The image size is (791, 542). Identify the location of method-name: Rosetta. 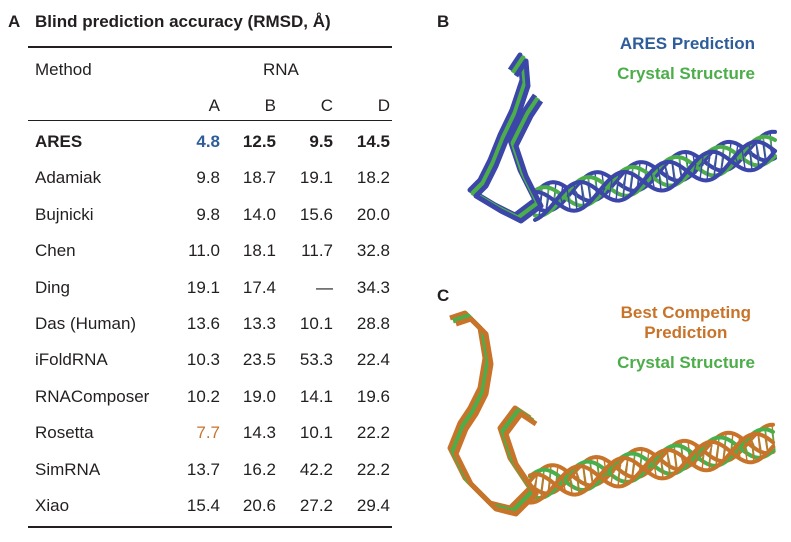
(64, 433).